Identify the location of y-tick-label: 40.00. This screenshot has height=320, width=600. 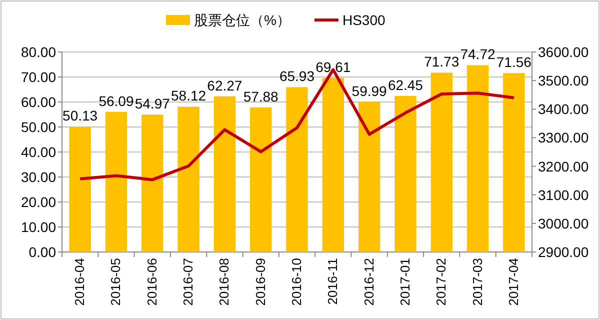
(38, 152).